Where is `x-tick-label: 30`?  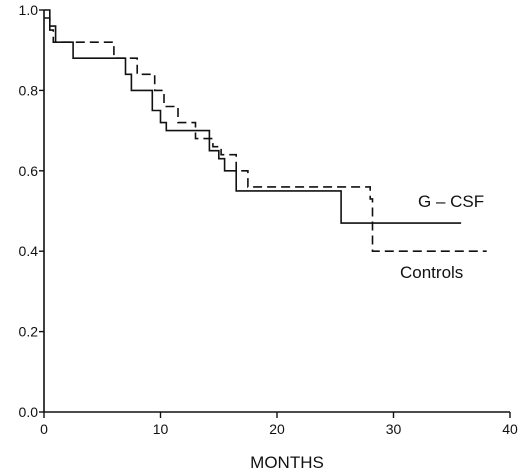 x-tick-label: 30 is located at coordinates (394, 429).